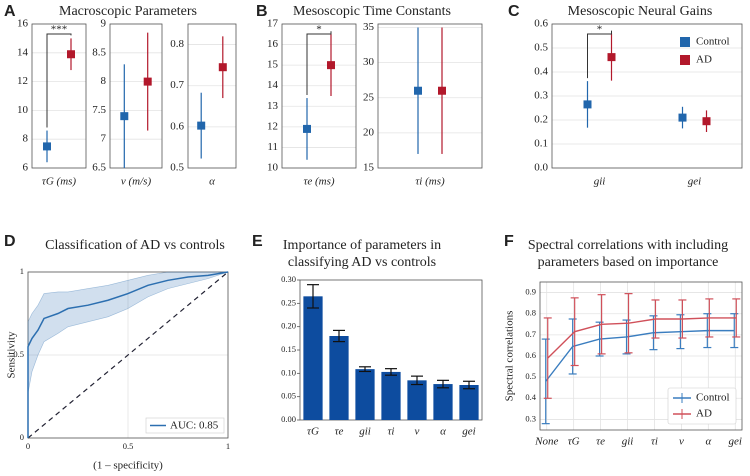  I want to click on x-tick-label: 1, so click(228, 446).